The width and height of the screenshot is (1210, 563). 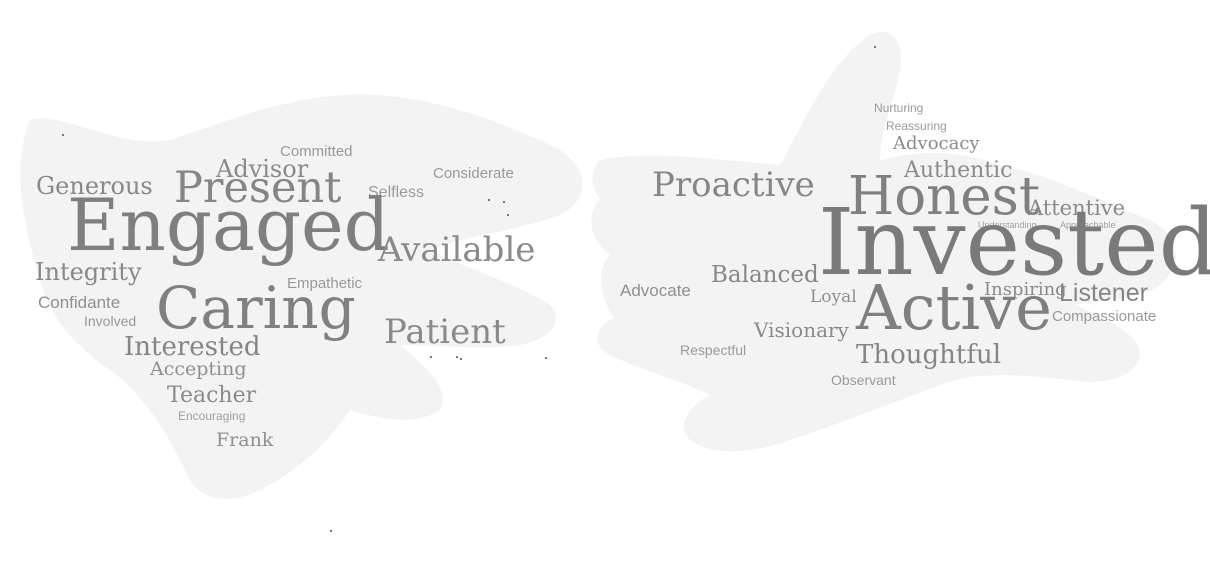 What do you see at coordinates (110, 321) in the screenshot?
I see `word-involved: Involved` at bounding box center [110, 321].